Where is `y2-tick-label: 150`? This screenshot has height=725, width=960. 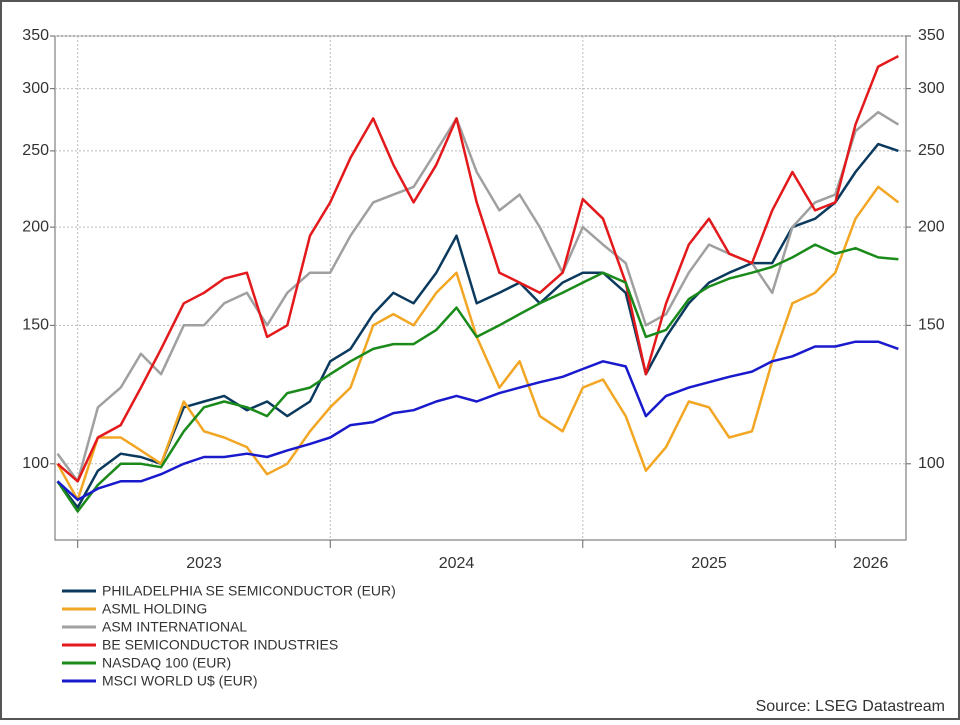 y2-tick-label: 150 is located at coordinates (931, 325).